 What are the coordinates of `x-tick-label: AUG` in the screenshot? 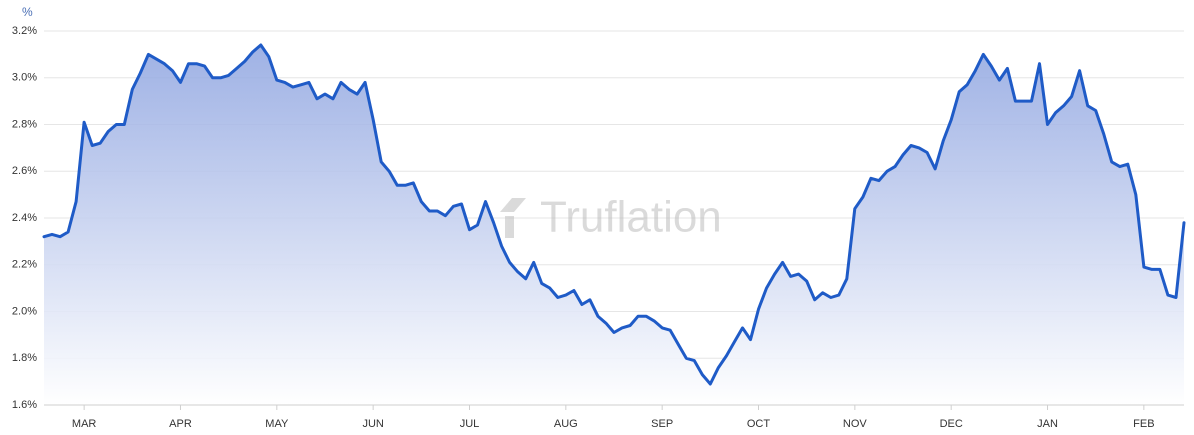 It's located at (566, 424).